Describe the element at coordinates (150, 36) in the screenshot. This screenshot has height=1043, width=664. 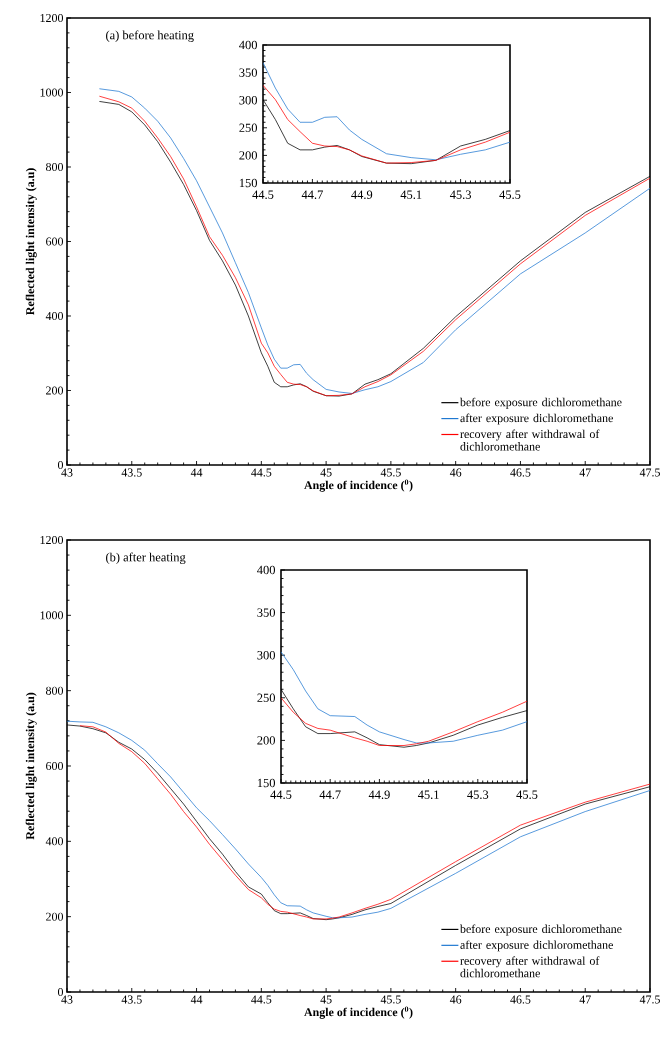
I see `annotation: (a) before heating` at that location.